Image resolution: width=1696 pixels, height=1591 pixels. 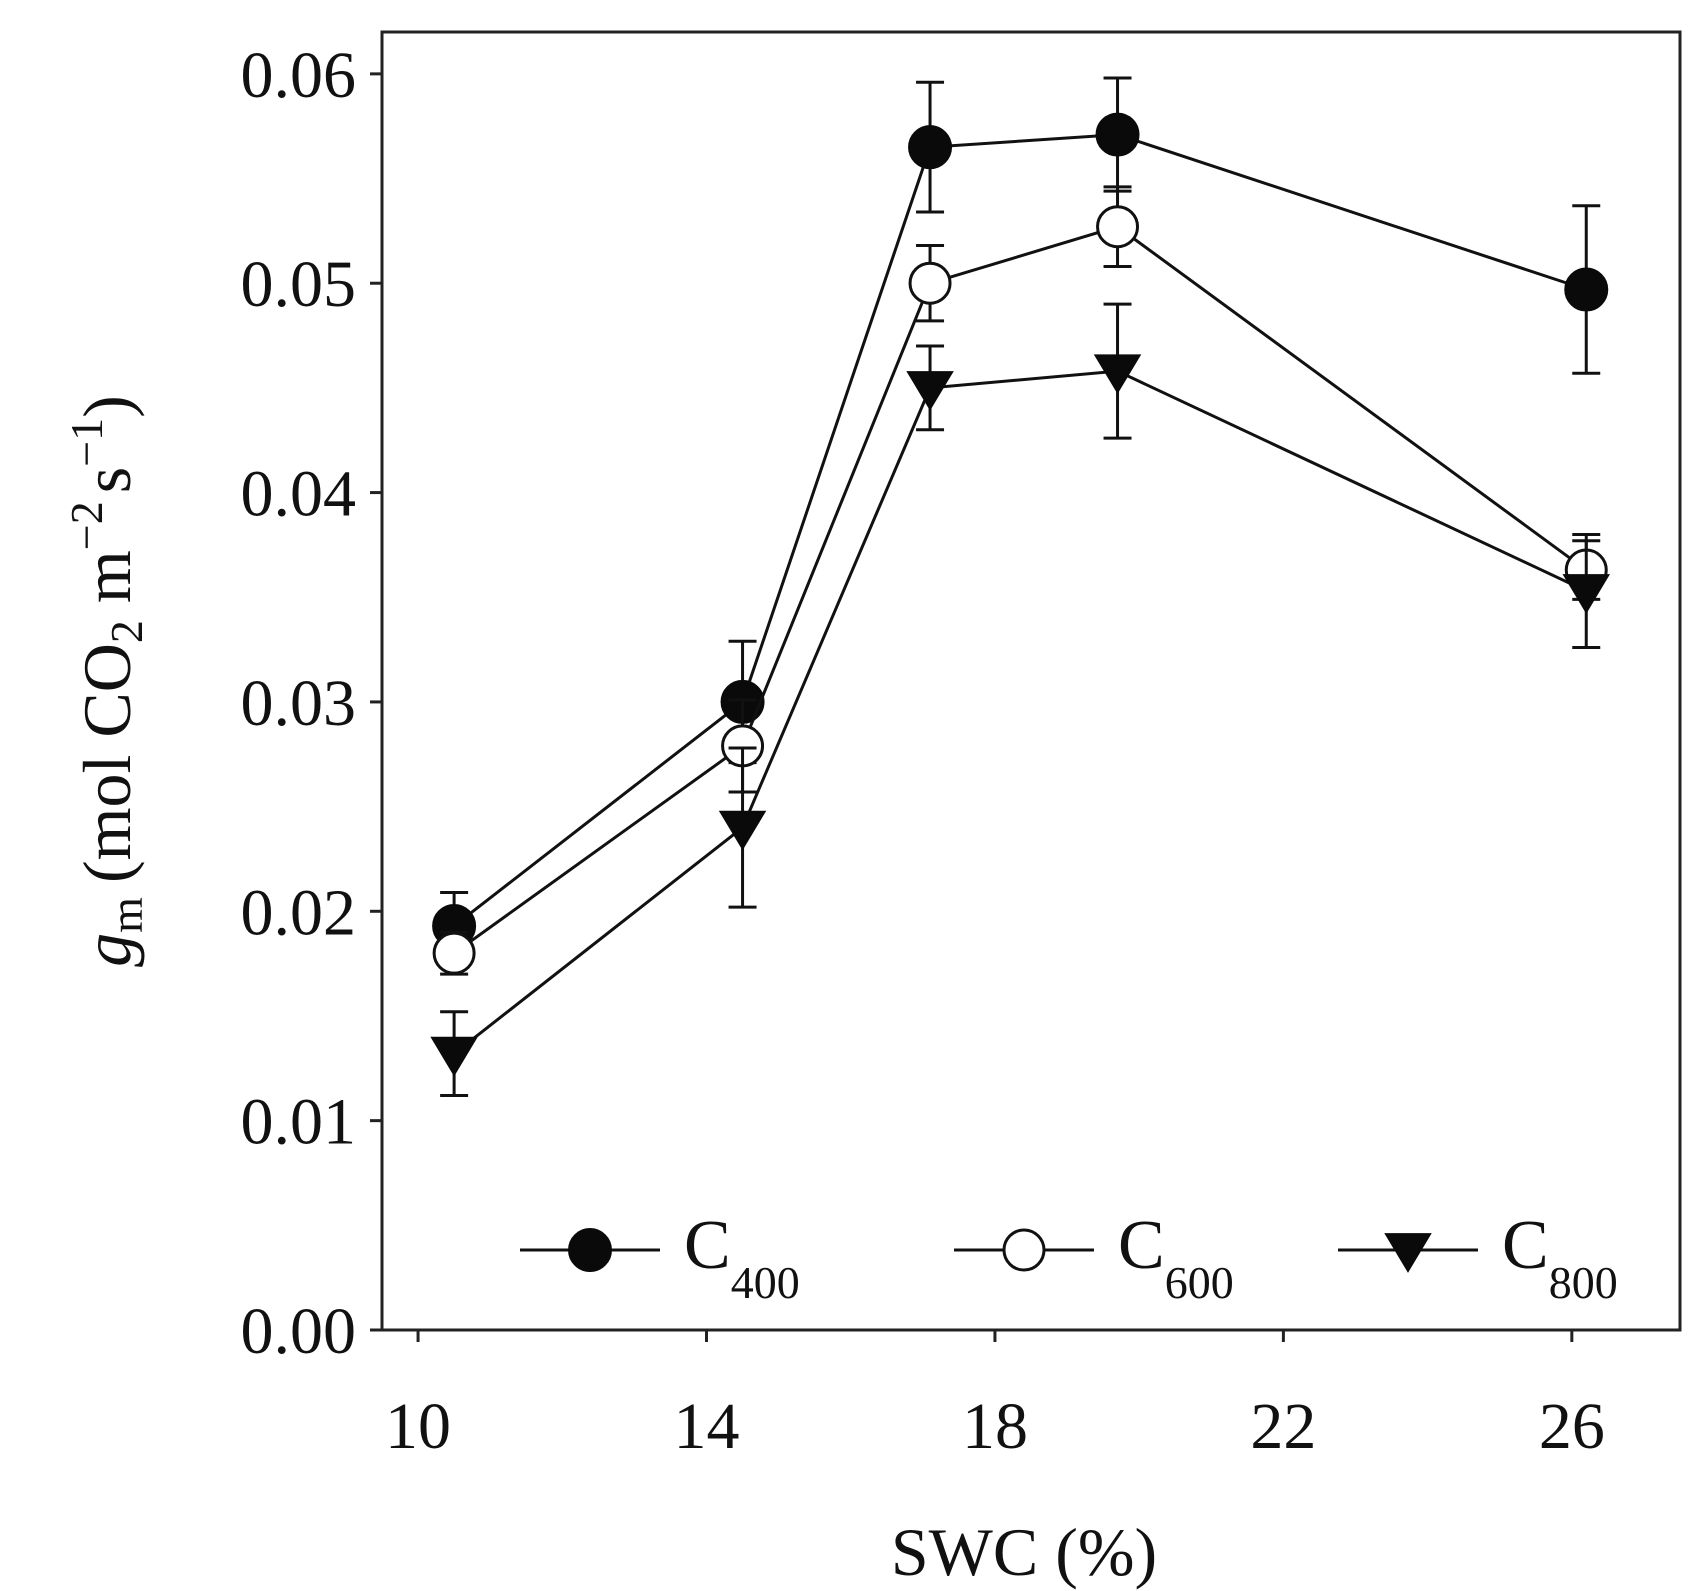 What do you see at coordinates (107, 585) in the screenshot?
I see `y-axis-title-m: m` at bounding box center [107, 585].